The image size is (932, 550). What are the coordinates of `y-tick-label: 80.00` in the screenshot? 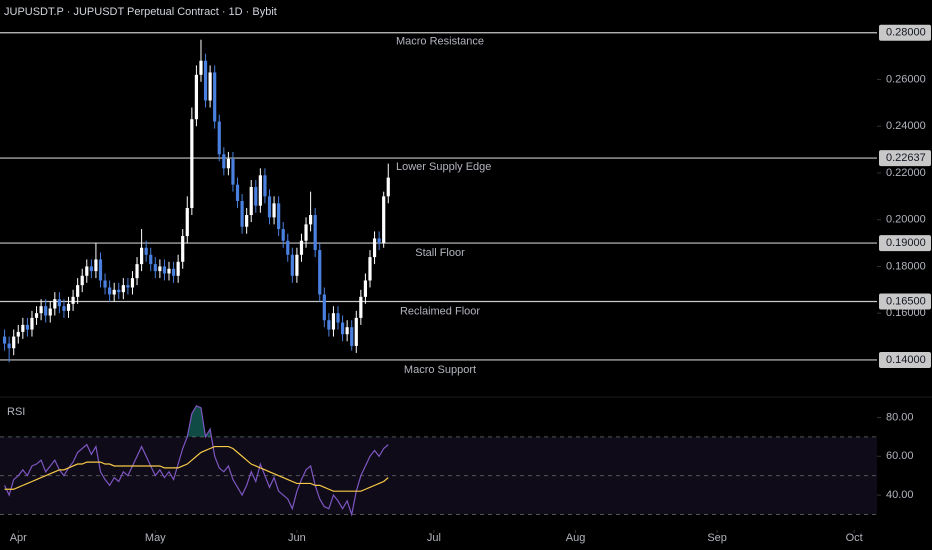 It's located at (900, 417).